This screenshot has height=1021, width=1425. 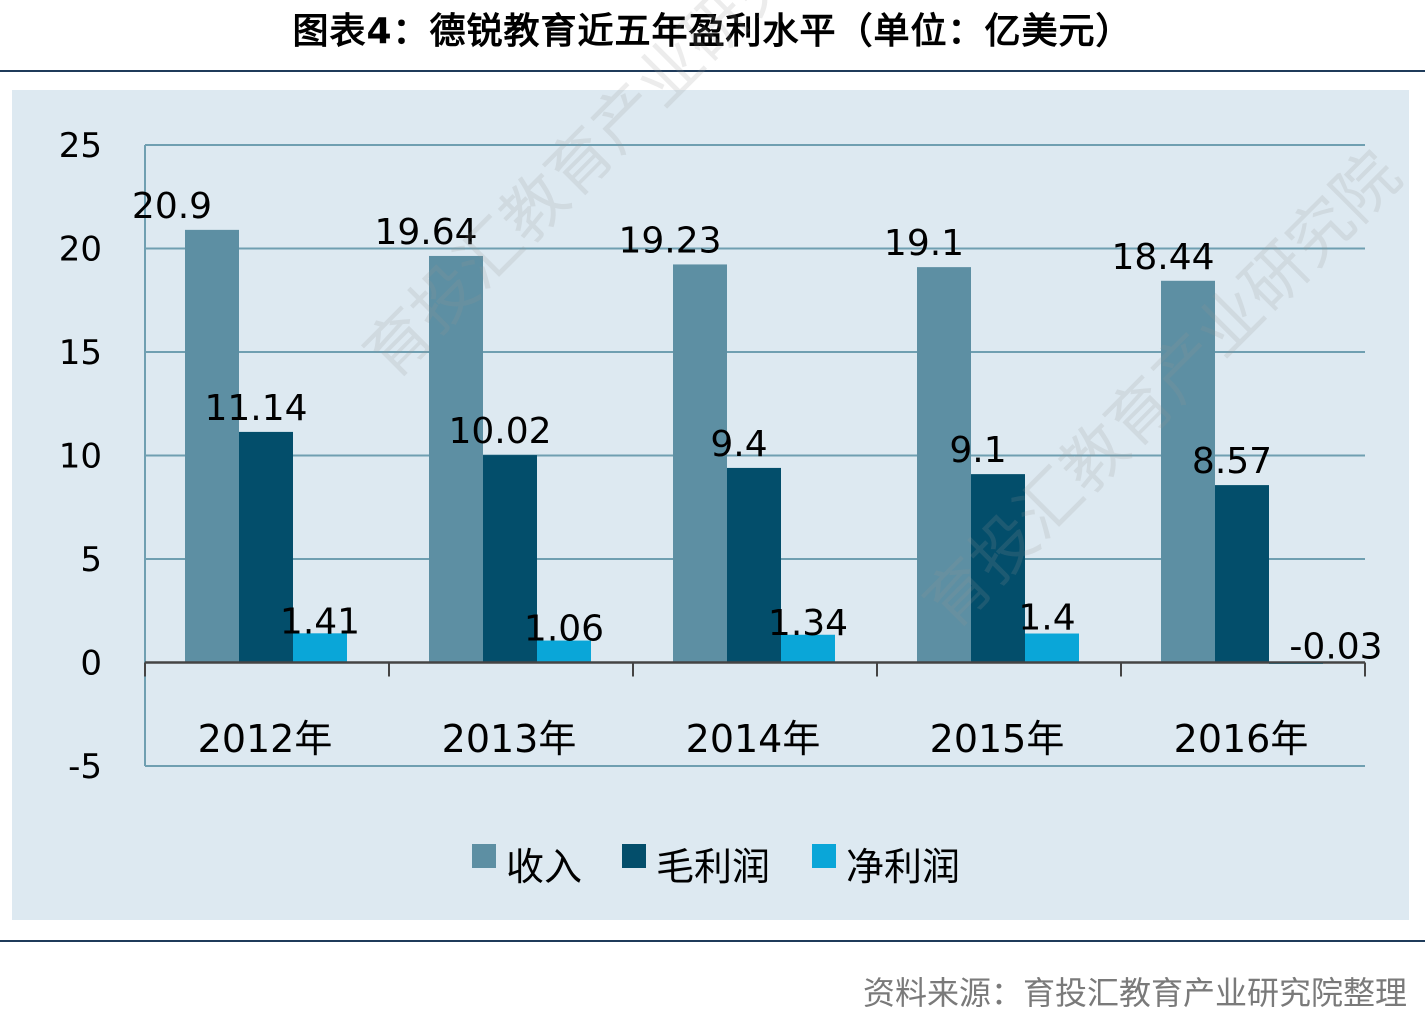 What do you see at coordinates (712, 941) in the screenshot?
I see `footer-rule` at bounding box center [712, 941].